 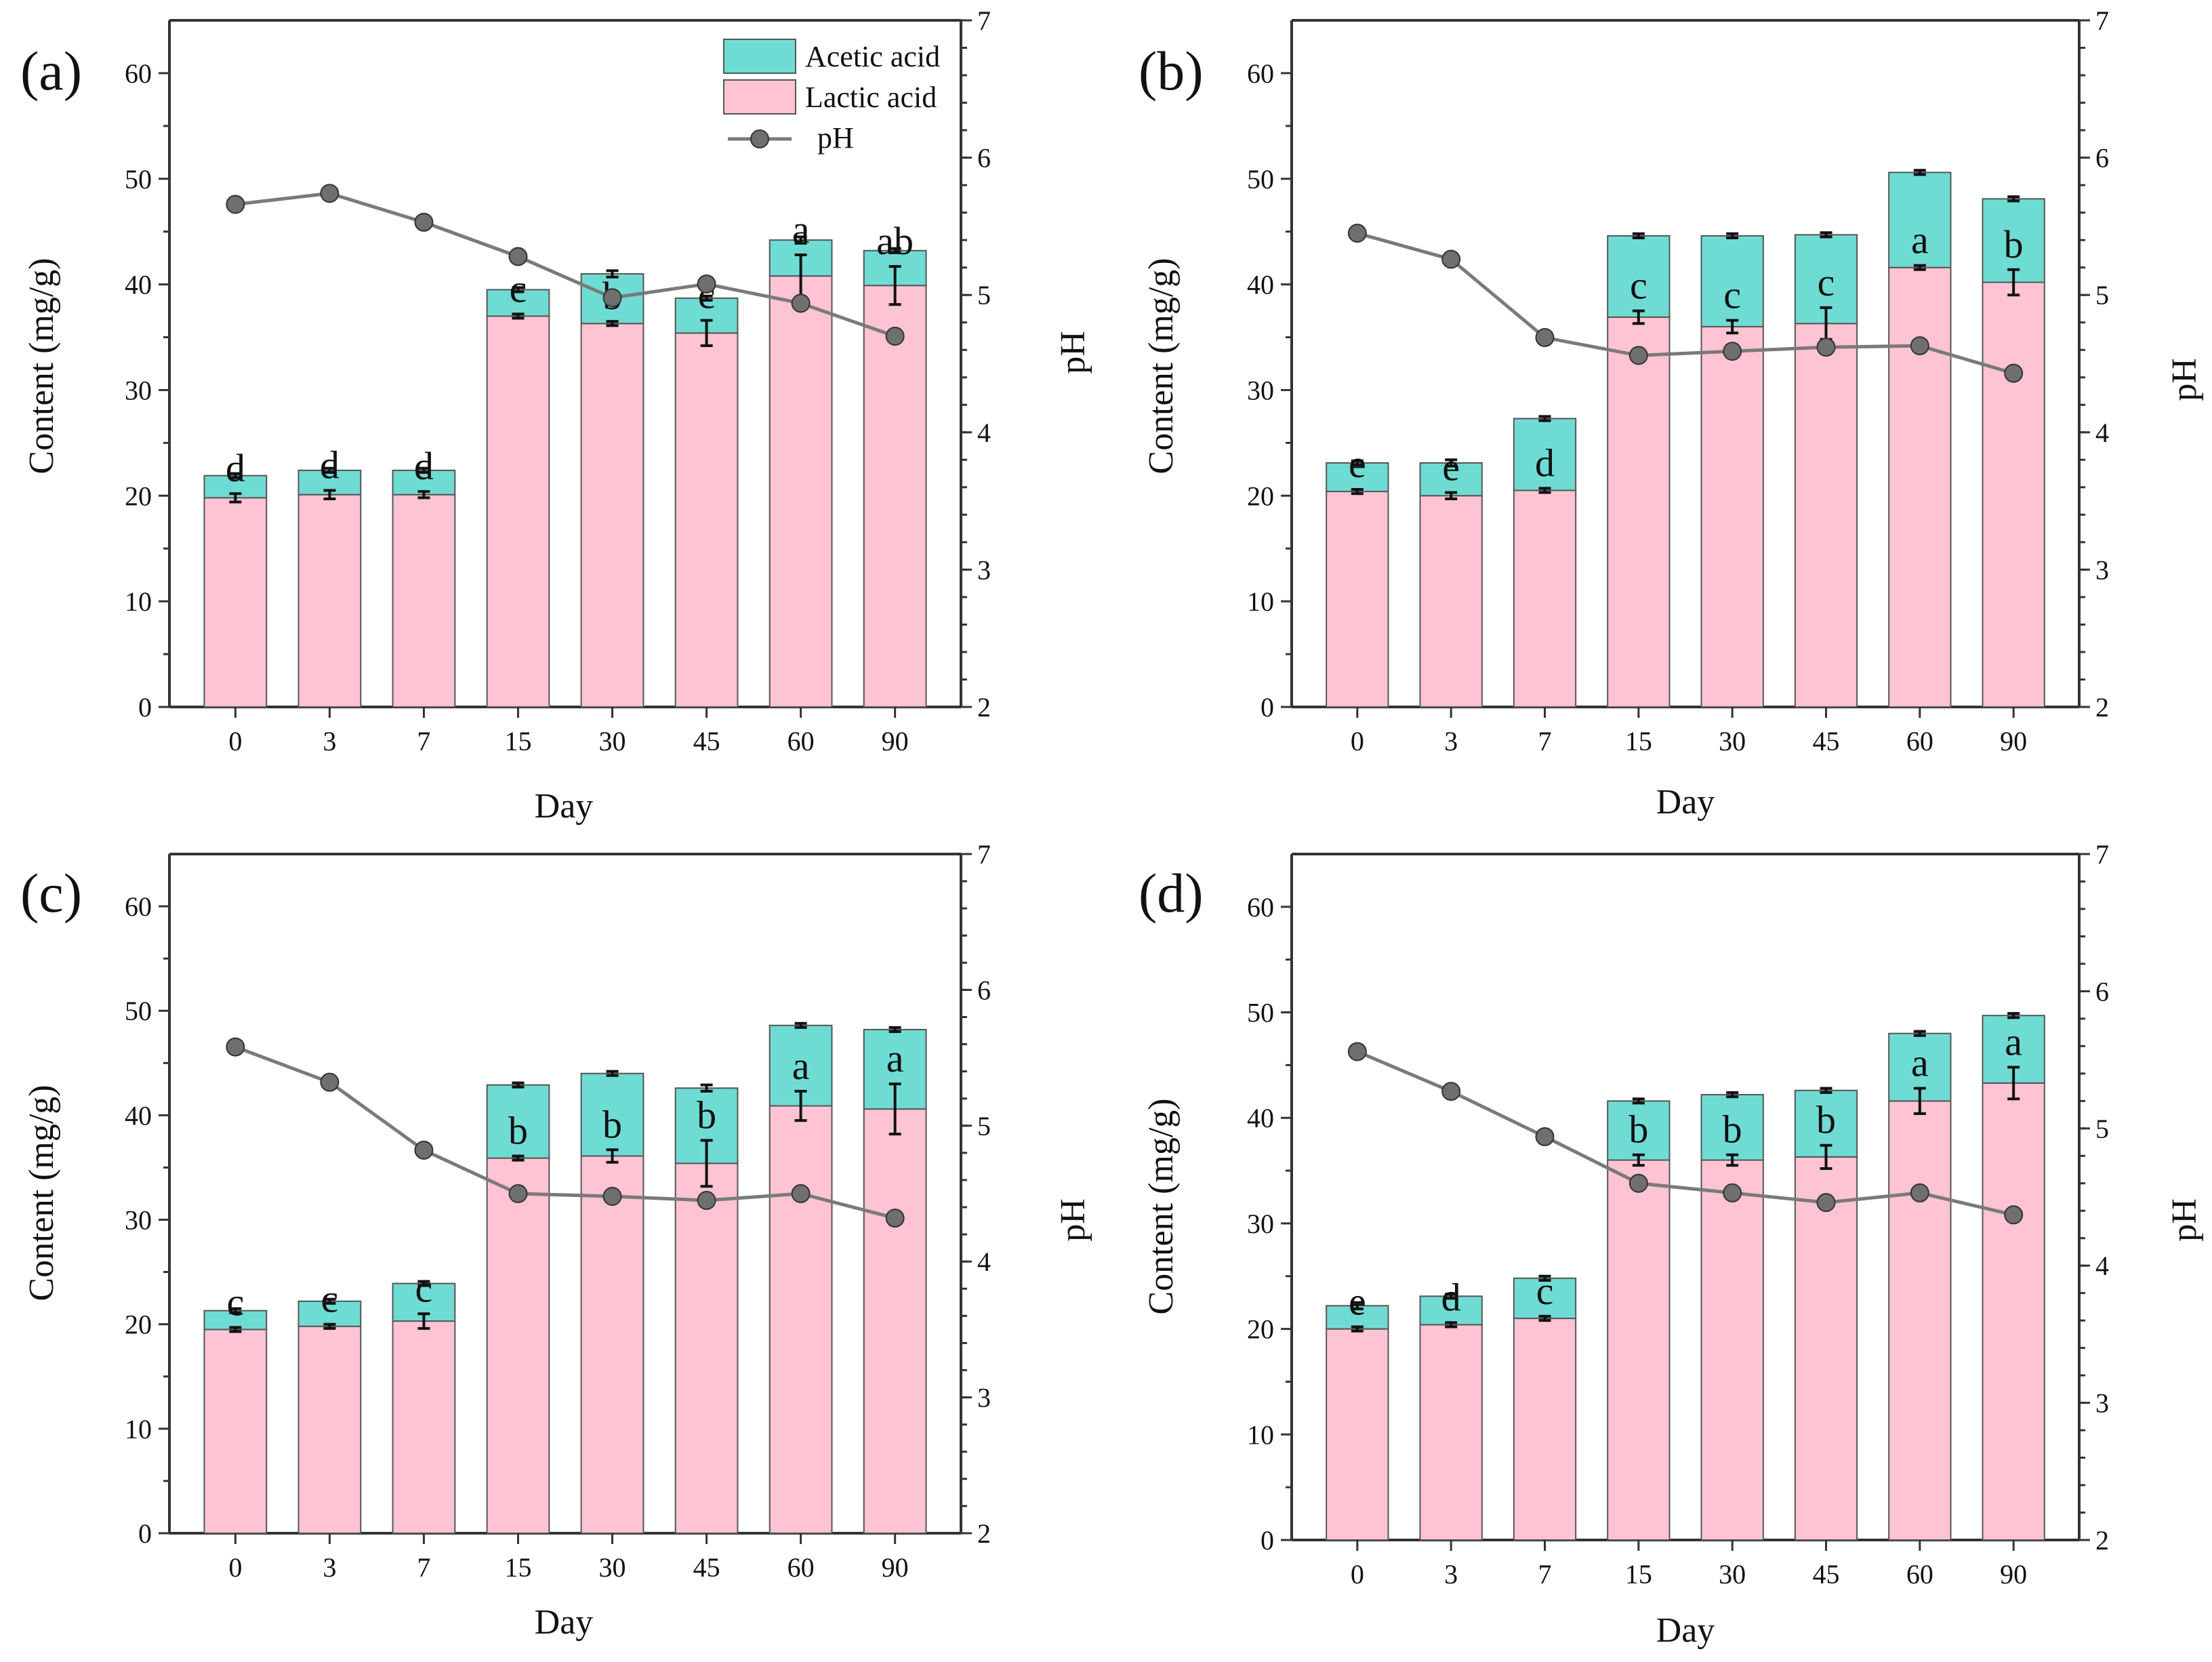 What do you see at coordinates (1451, 1574) in the screenshot?
I see `x-tick-label: 3` at bounding box center [1451, 1574].